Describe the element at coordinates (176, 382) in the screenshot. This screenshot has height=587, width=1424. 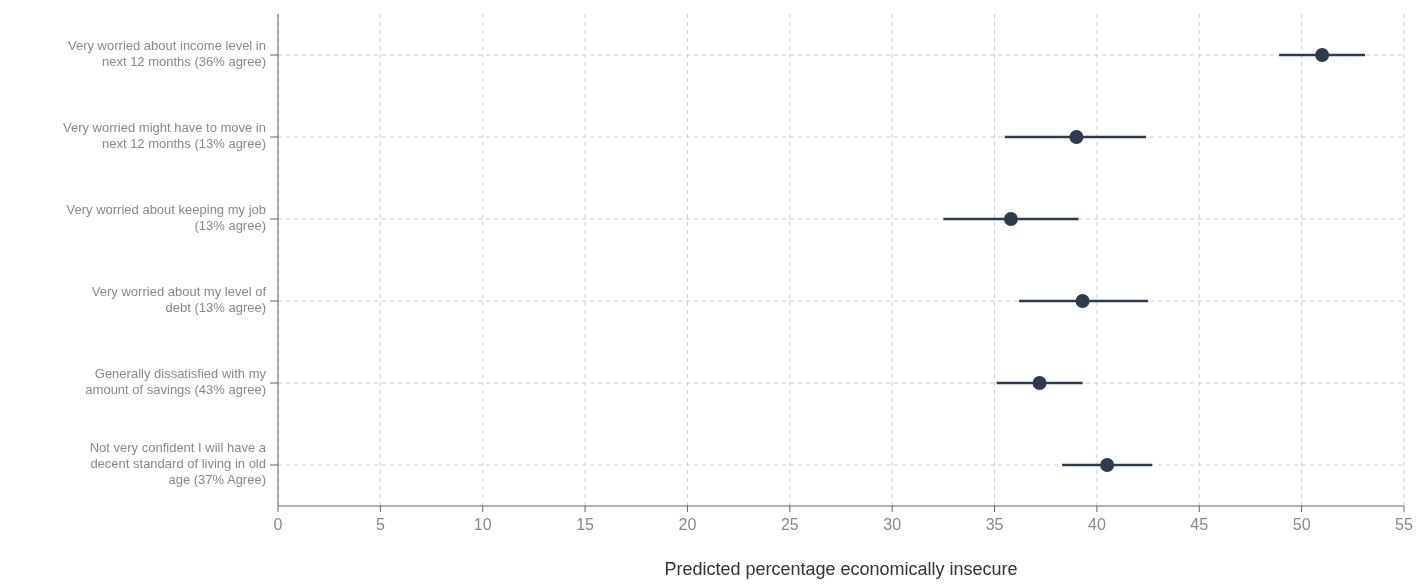
I see `y-tick-label: Generally dissatisfied with my amount of savings (43% agree)` at that location.